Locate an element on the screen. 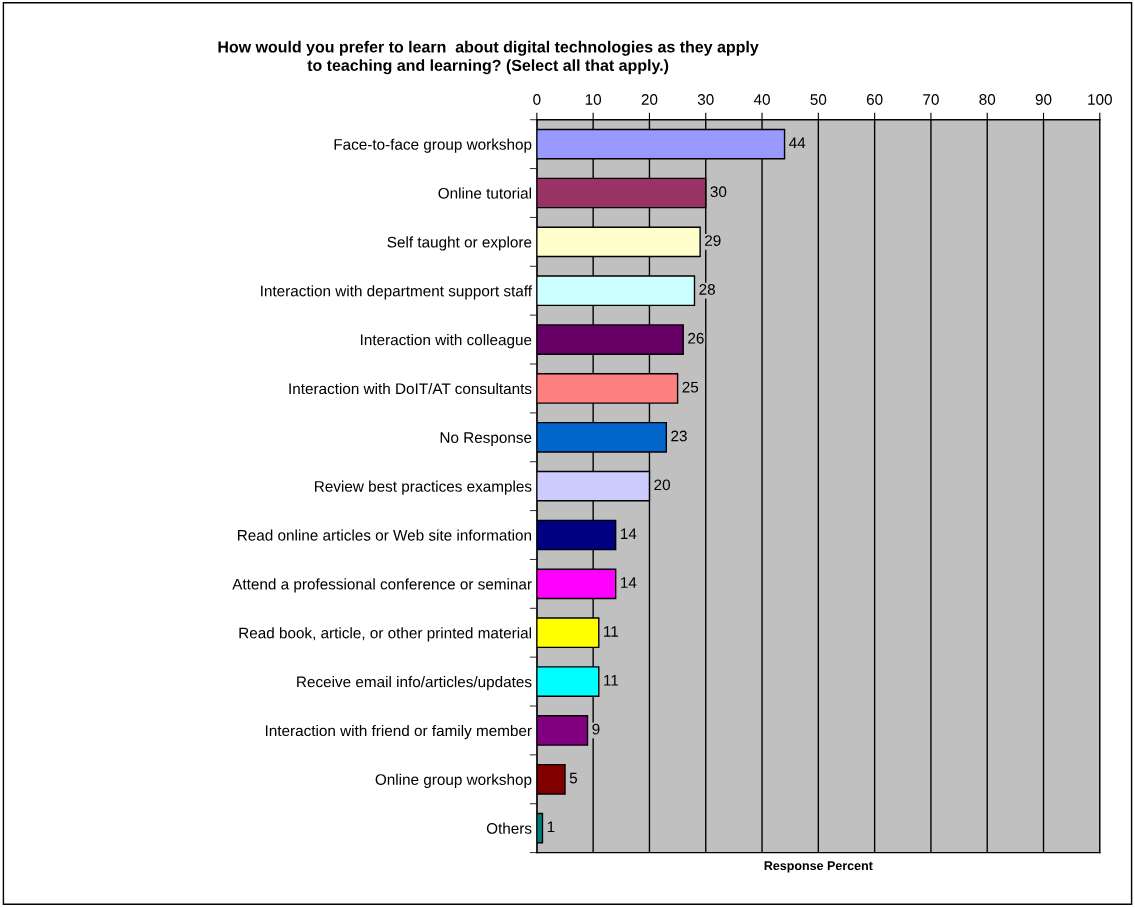  x-tick-label: 20 is located at coordinates (649, 99).